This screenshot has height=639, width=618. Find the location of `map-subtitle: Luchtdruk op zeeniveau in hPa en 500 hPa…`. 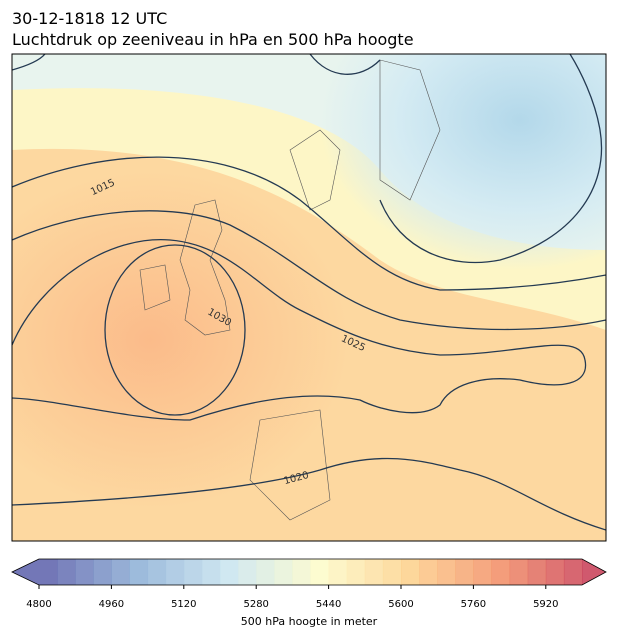

map-subtitle: Luchtdruk op zeeniveau in hPa en 500 hPa… is located at coordinates (213, 39).